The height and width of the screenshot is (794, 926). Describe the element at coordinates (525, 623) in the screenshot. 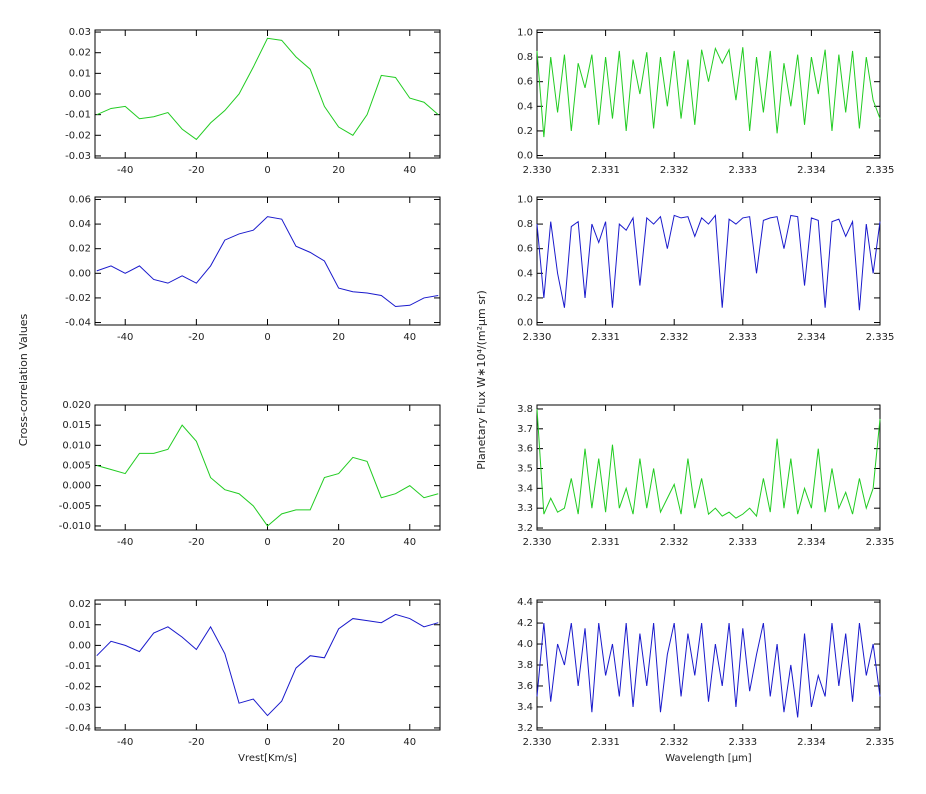

I see `y-tick-label: 4.2` at that location.